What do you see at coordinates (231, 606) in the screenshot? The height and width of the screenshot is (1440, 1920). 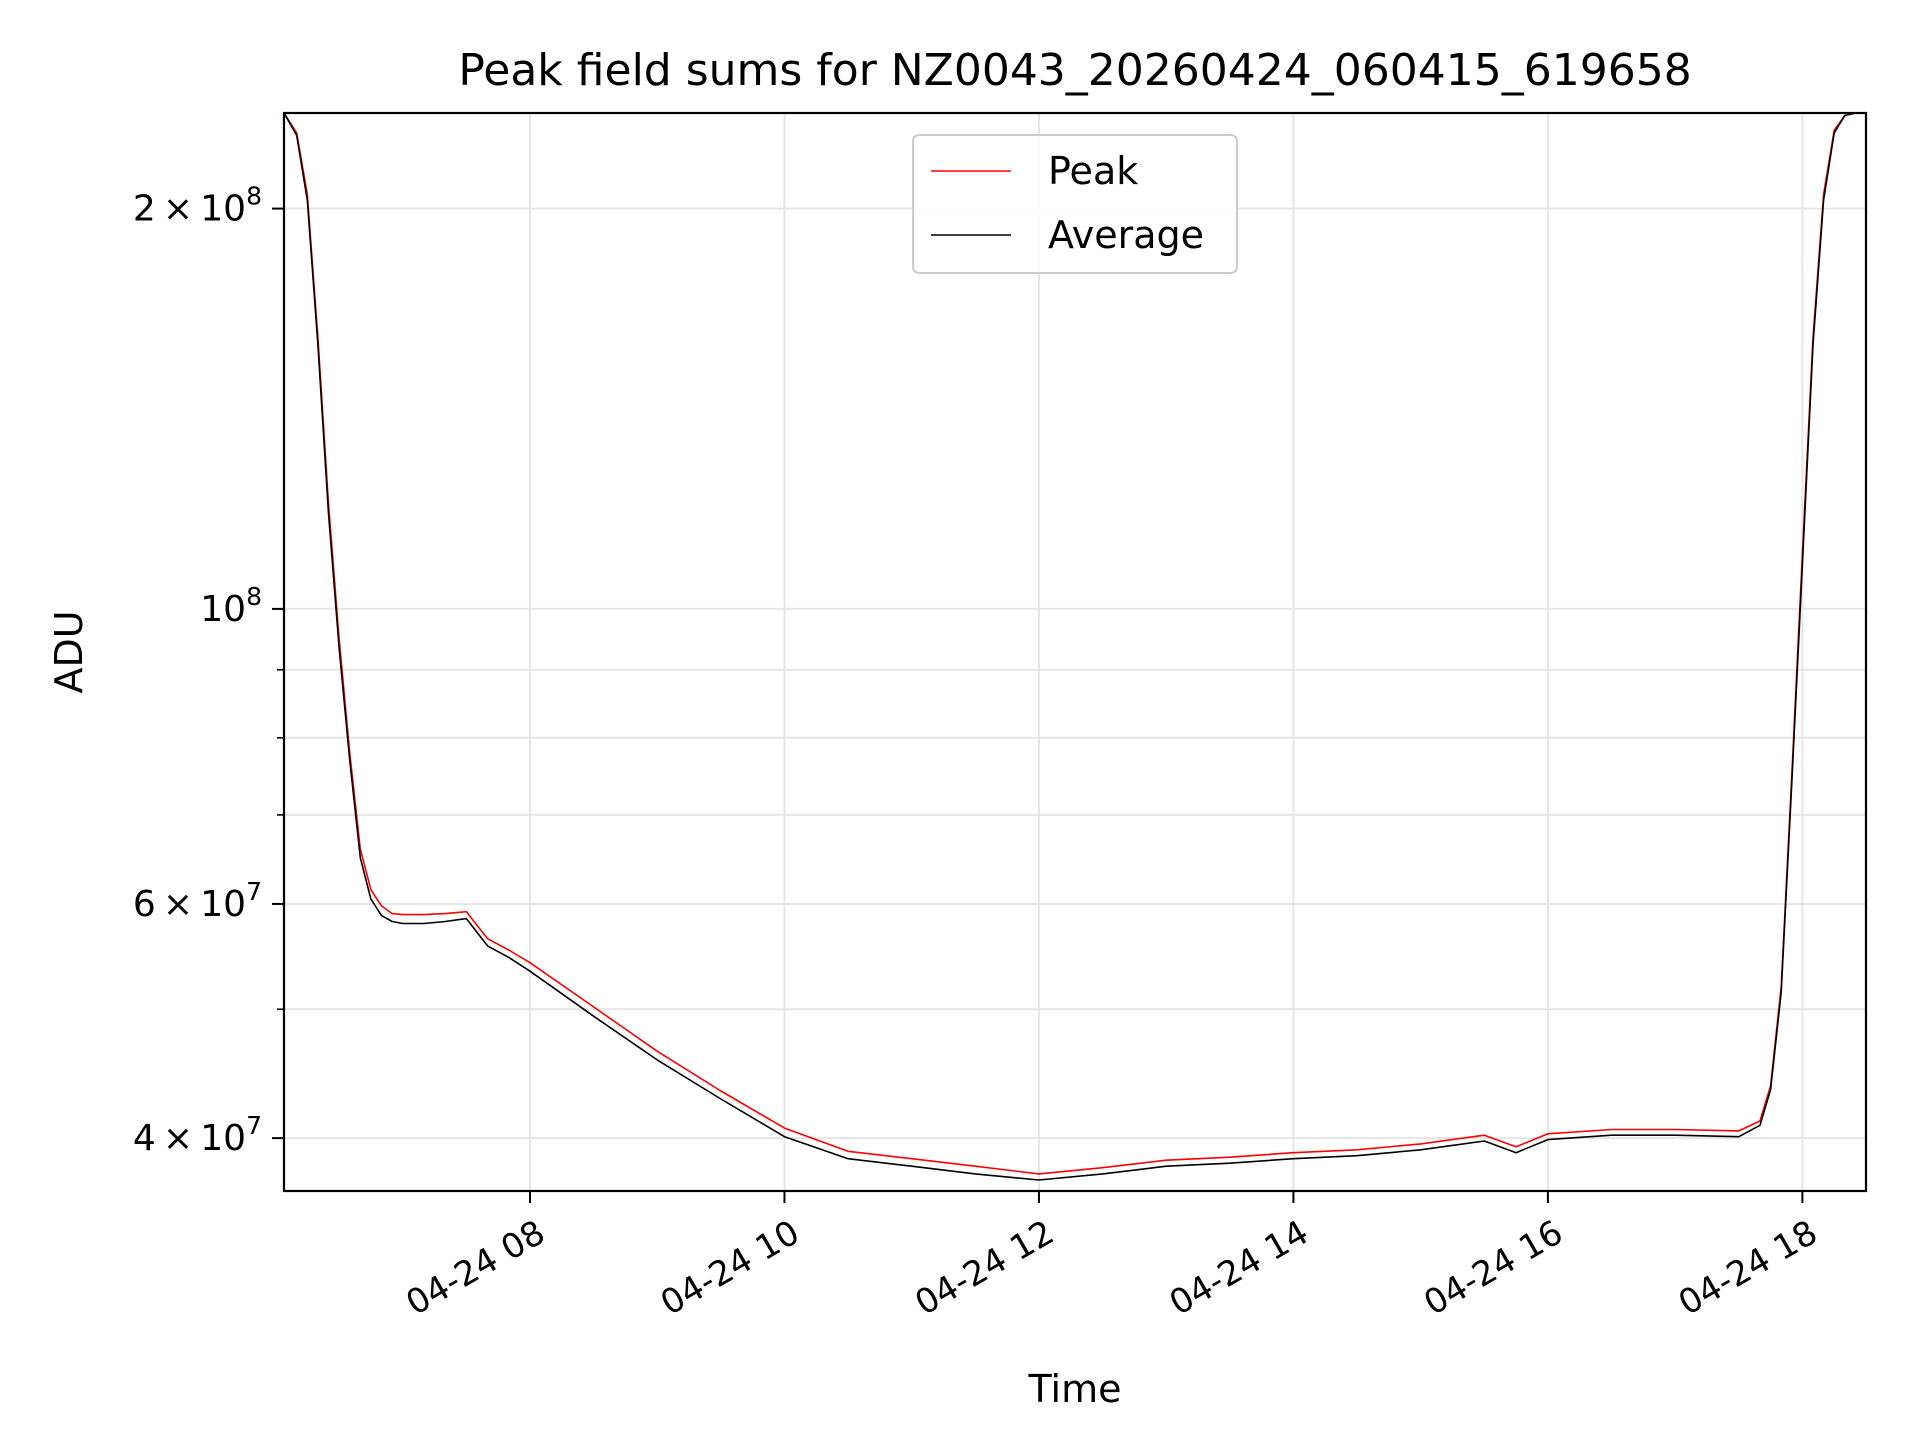 I see `y-tick-label: 108` at bounding box center [231, 606].